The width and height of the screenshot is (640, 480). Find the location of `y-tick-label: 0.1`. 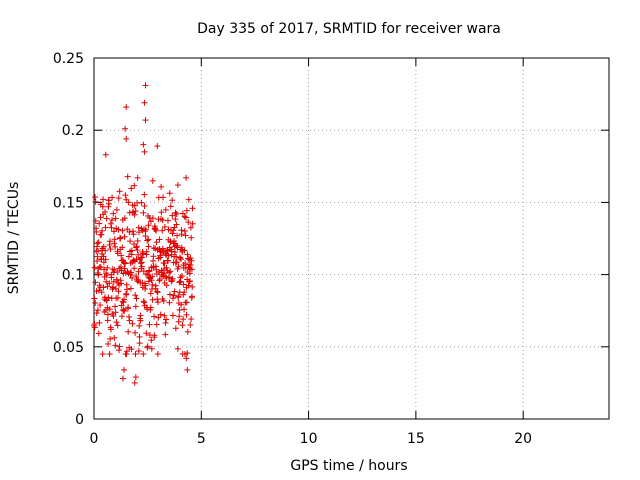

y-tick-label: 0.1 is located at coordinates (73, 276).